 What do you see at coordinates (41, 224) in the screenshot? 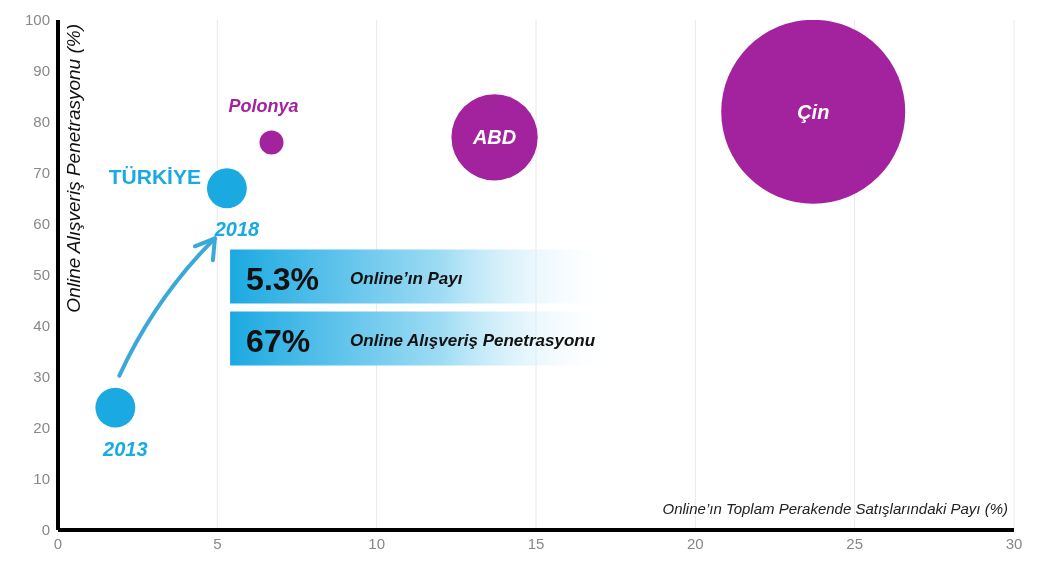
I see `y-tick-label: 60` at bounding box center [41, 224].